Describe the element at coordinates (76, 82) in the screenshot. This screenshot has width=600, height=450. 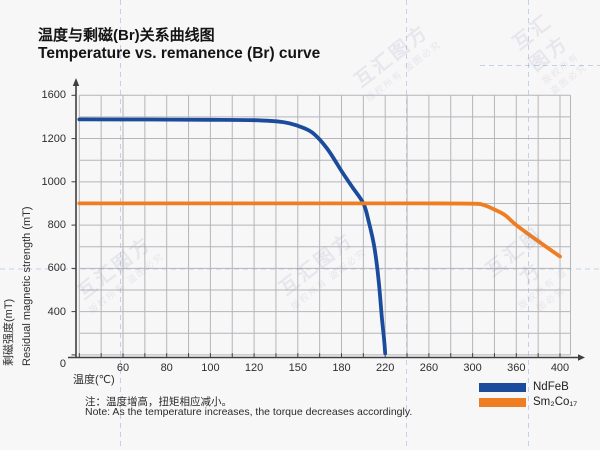
I see `y-axis-arrow` at that location.